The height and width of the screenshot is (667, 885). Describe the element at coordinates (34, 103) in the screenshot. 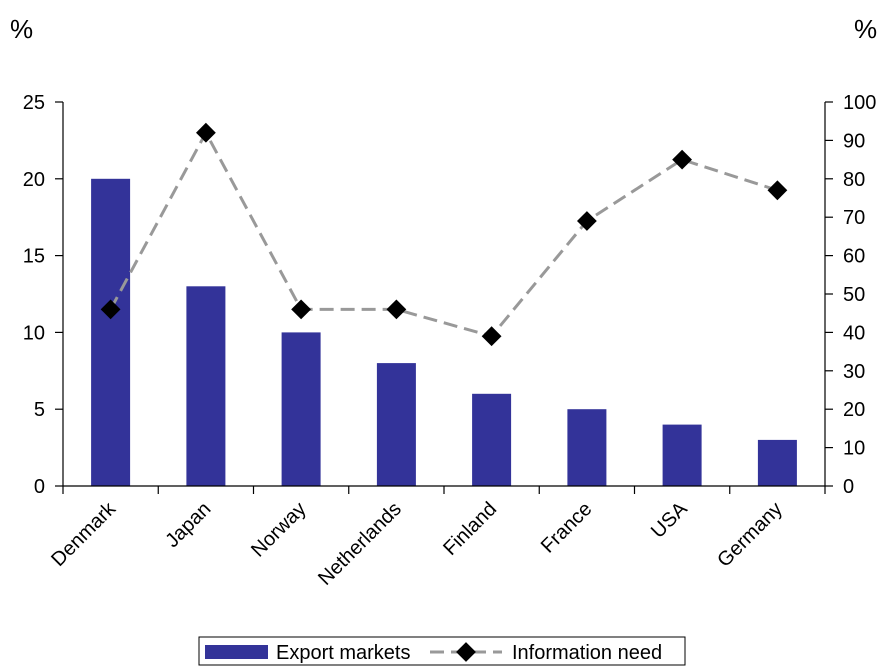

I see `left-tick-label: 25` at that location.